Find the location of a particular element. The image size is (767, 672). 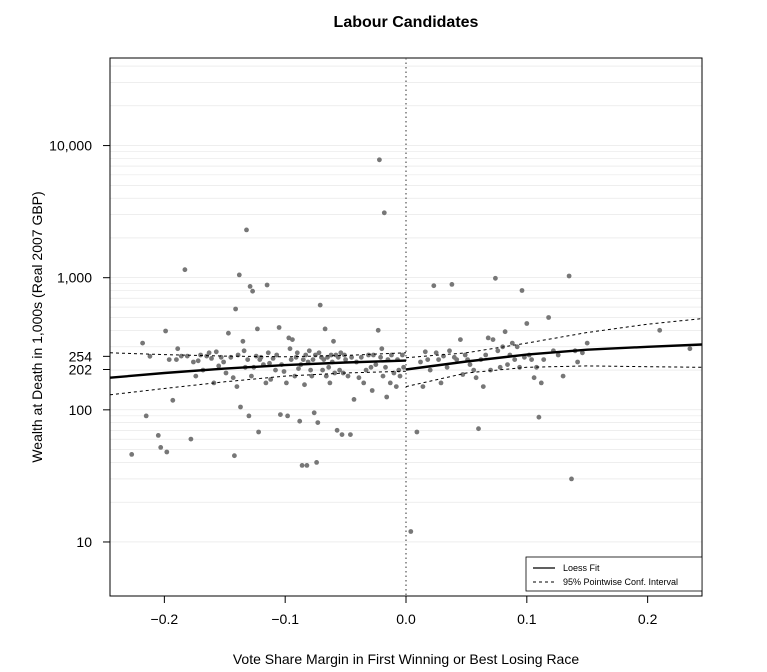

y-tick-label: 1,000 is located at coordinates (74, 278).